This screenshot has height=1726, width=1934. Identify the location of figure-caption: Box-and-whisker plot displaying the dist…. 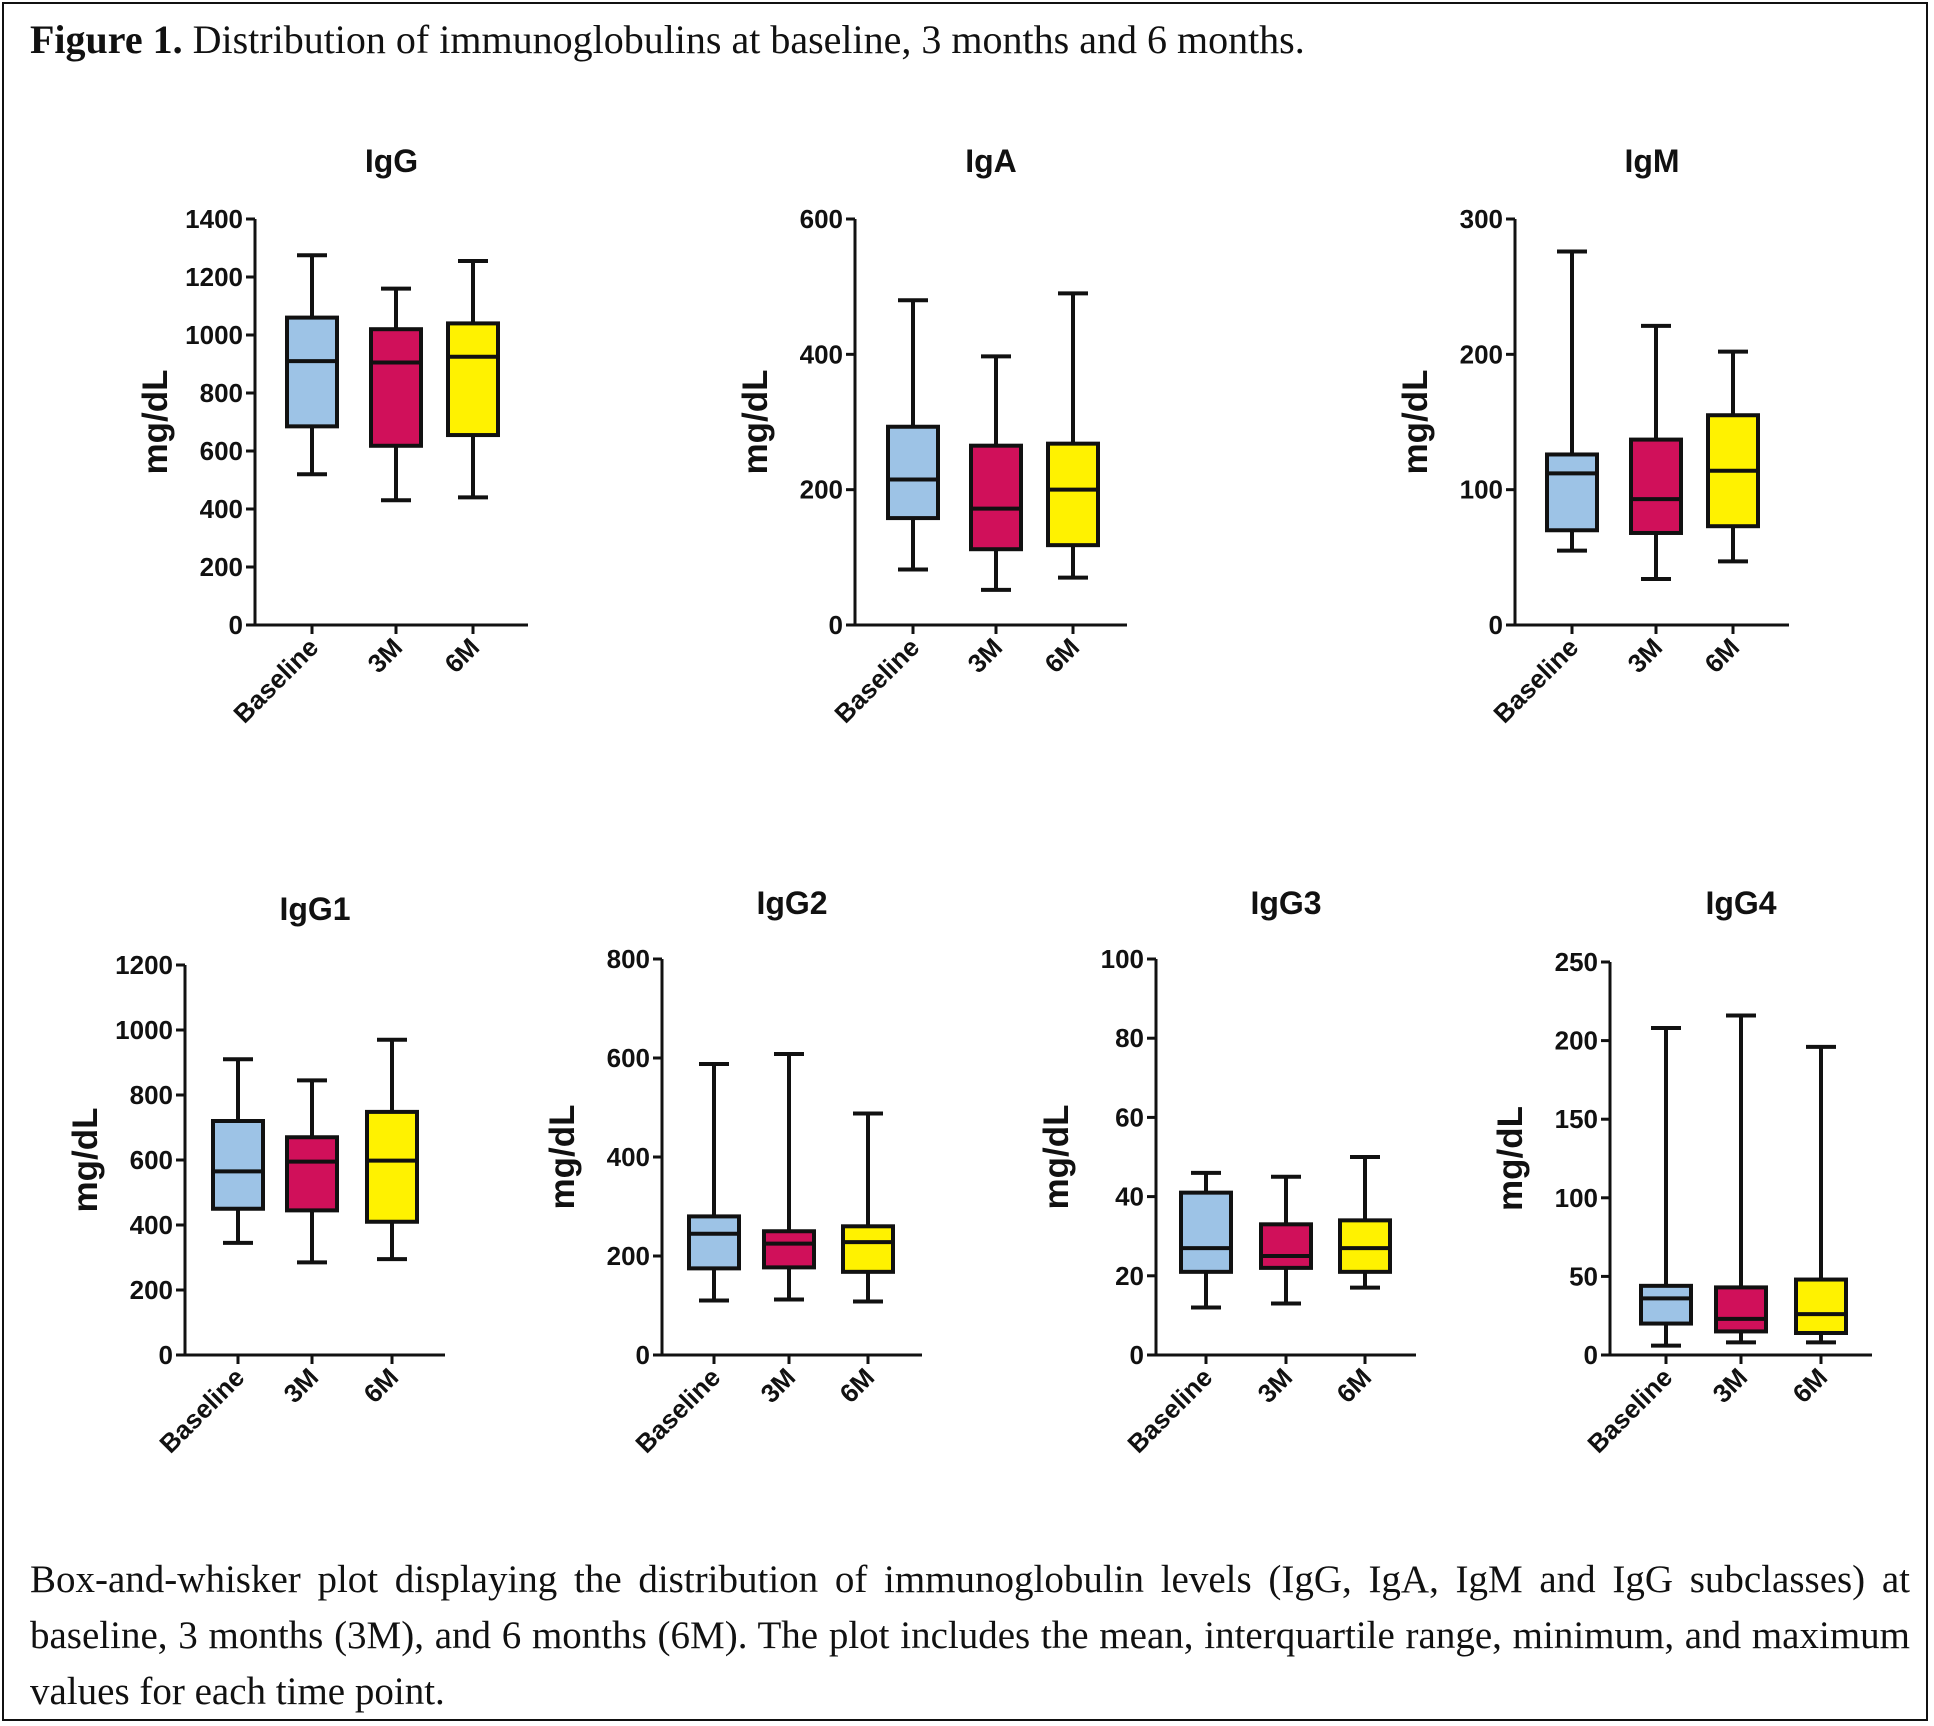
(970, 1635).